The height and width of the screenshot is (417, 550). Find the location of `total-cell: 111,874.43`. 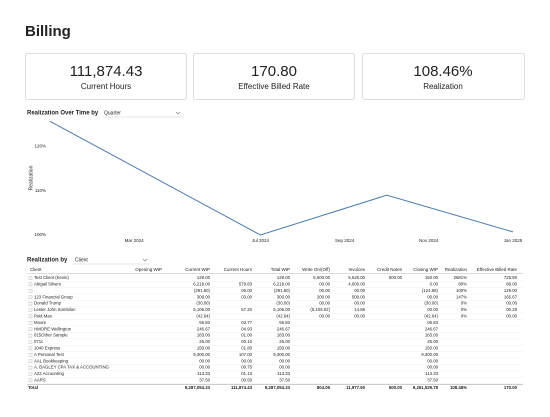

total-cell: 111,874.43 is located at coordinates (242, 387).